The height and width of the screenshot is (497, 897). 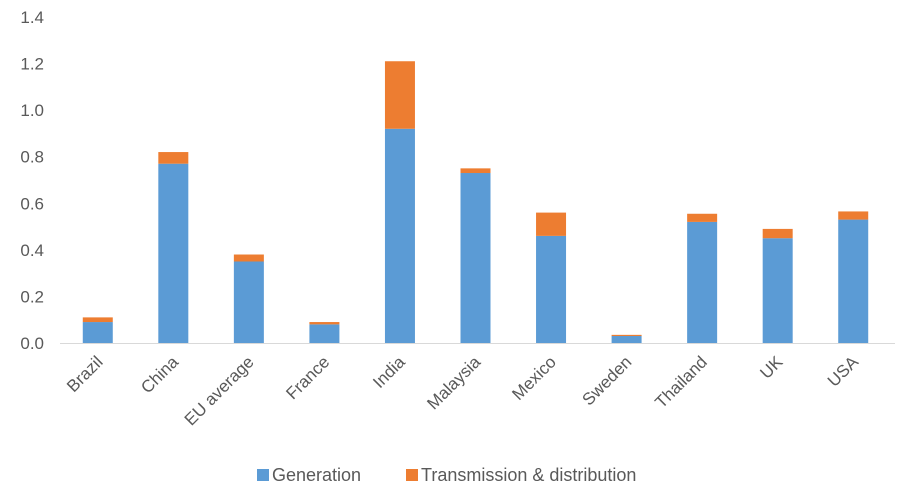 What do you see at coordinates (32, 110) in the screenshot?
I see `y-tick-label: 1.0` at bounding box center [32, 110].